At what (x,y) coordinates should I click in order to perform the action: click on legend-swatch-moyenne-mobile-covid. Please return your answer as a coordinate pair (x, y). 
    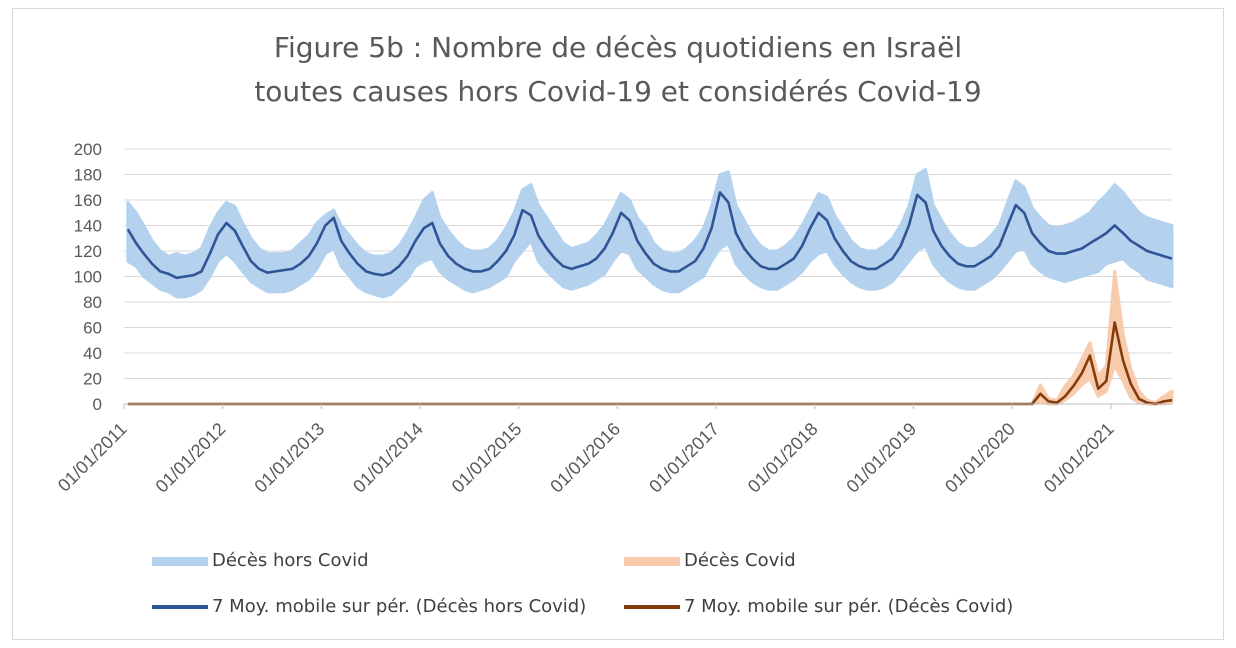
    Looking at the image, I should click on (652, 607).